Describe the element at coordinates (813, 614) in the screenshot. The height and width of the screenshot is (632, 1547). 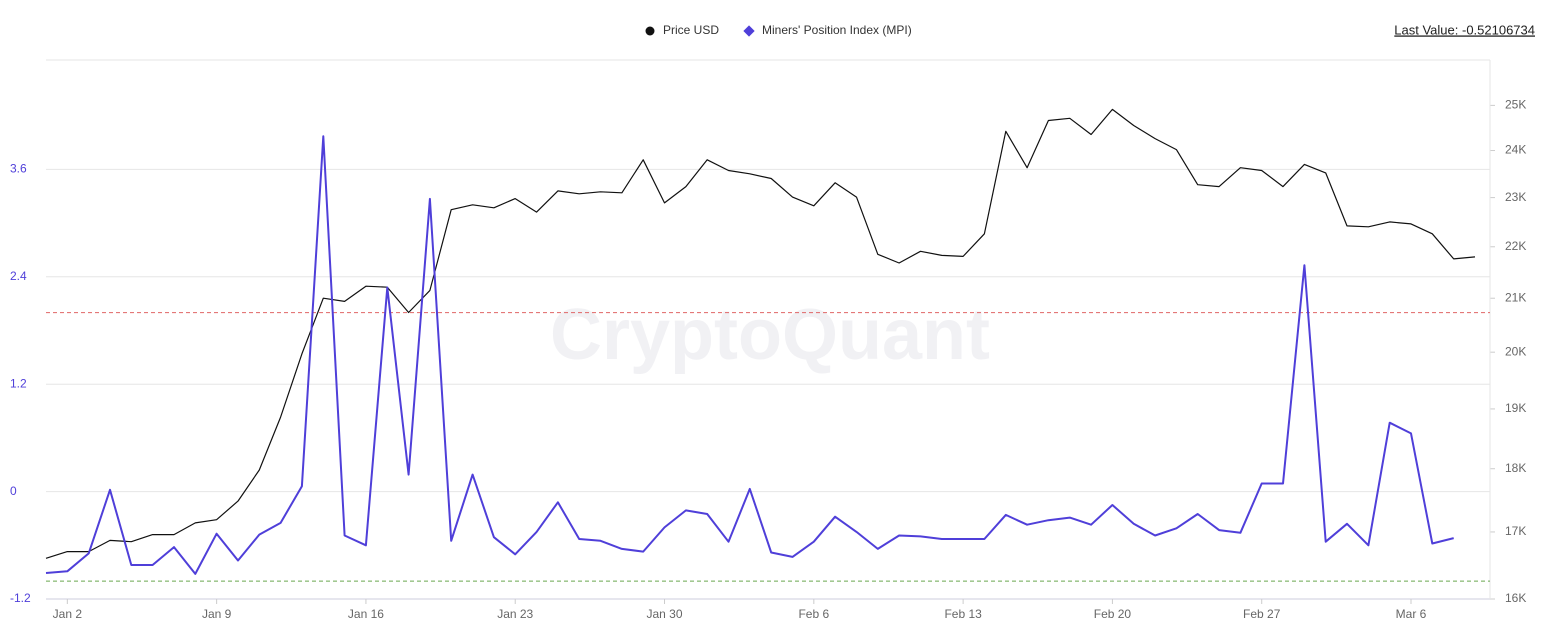
I see `x-tick-label: Feb 6` at that location.